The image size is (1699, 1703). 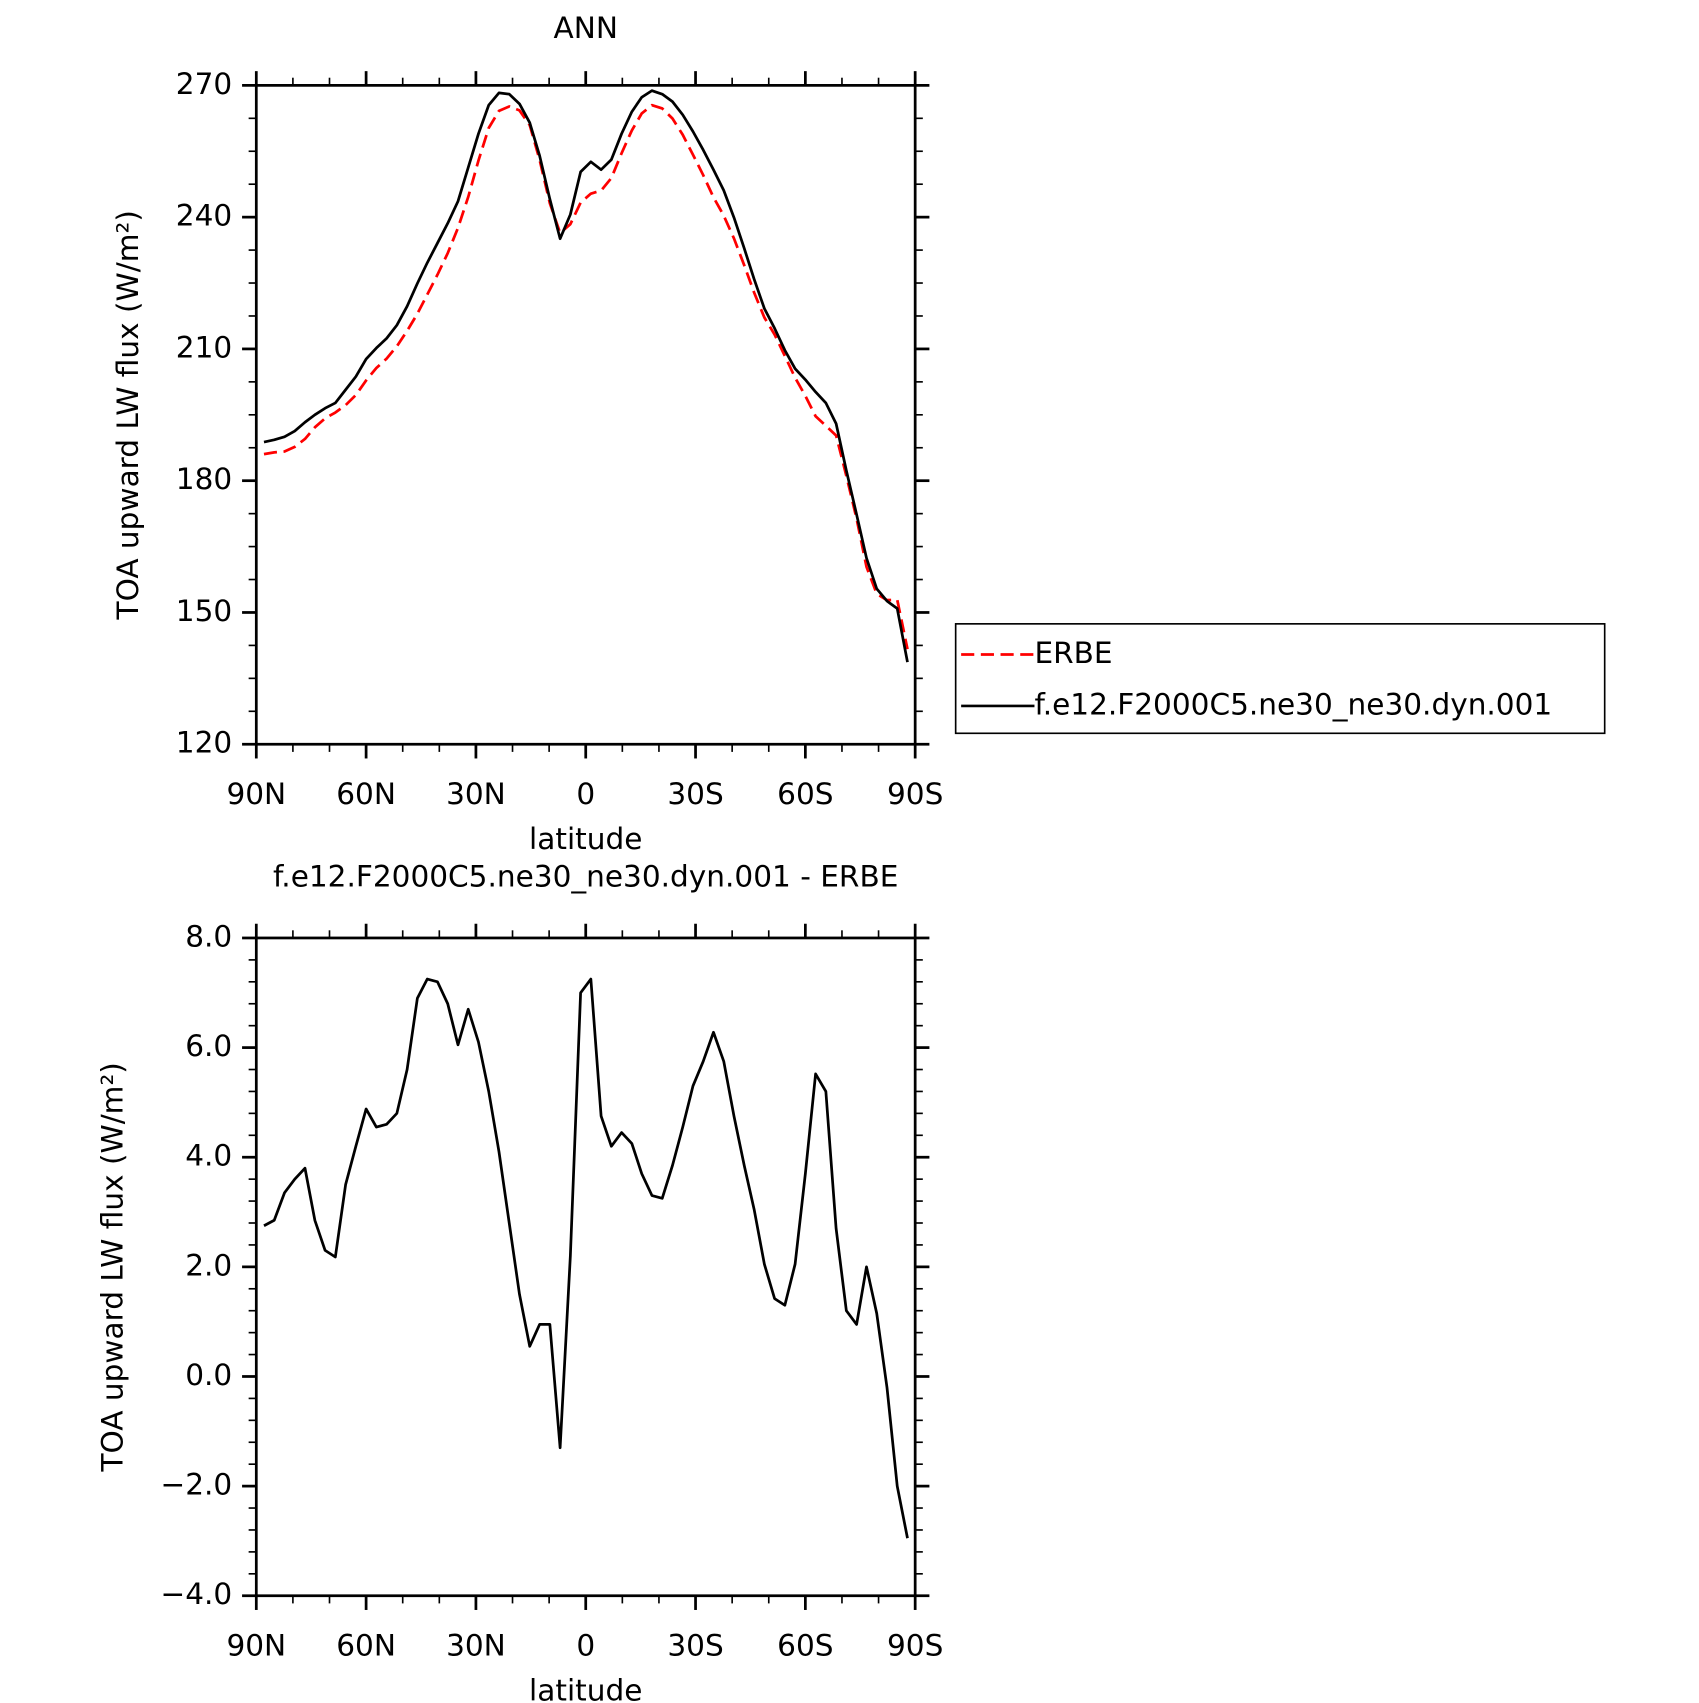 I want to click on y-tick-label: 180, so click(x=204, y=479).